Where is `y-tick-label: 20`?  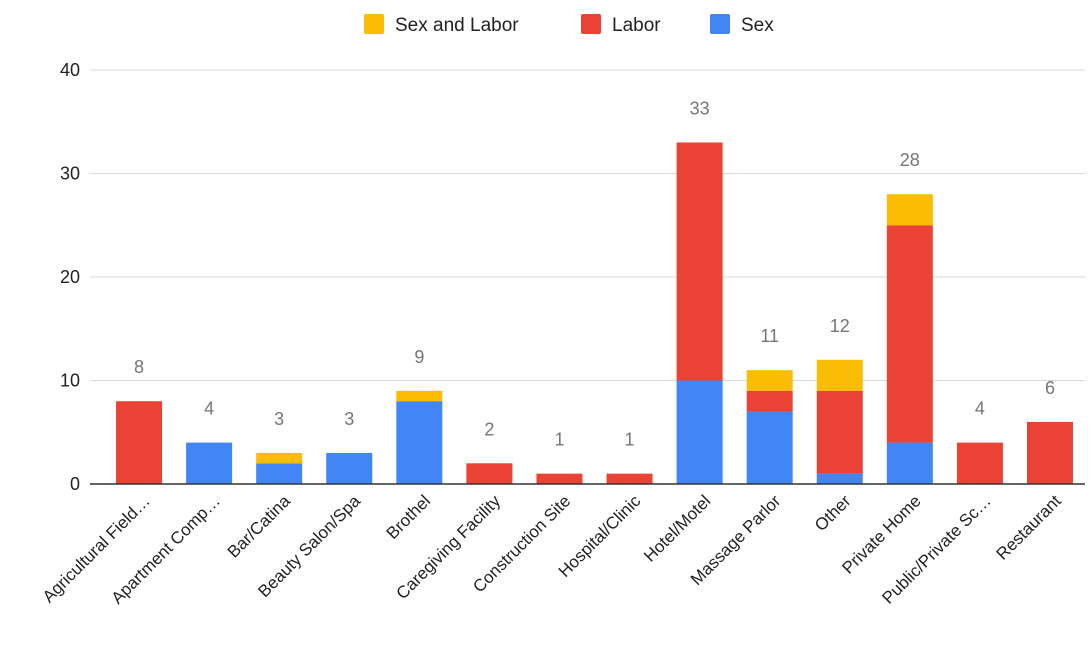
y-tick-label: 20 is located at coordinates (70, 277).